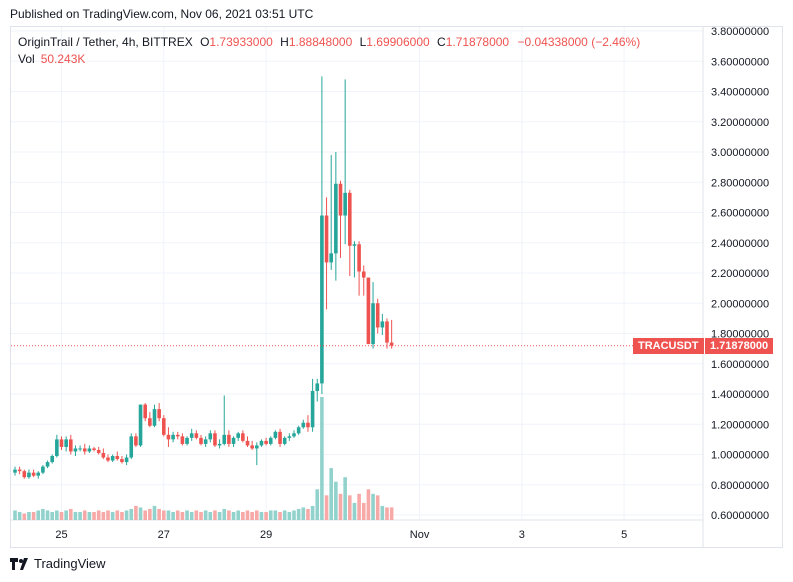 Image resolution: width=793 pixels, height=582 pixels. Describe the element at coordinates (164, 535) in the screenshot. I see `x-tick-label: 27` at that location.